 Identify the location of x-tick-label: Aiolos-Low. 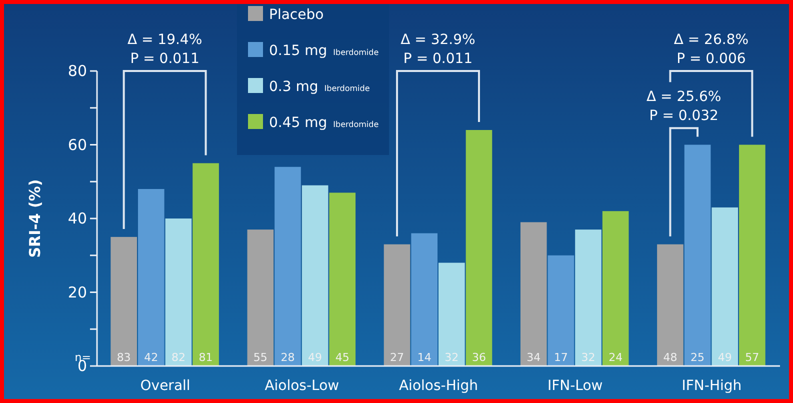
(302, 386).